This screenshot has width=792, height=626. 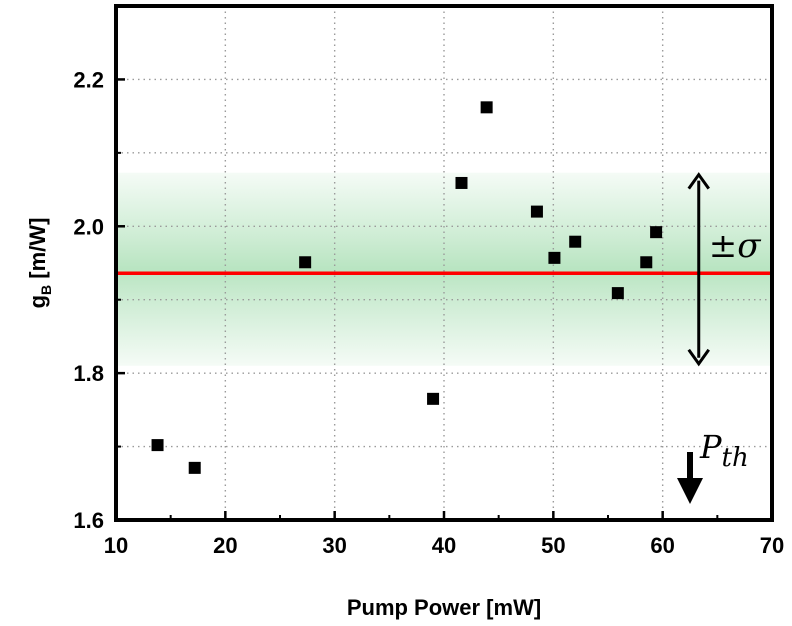 I want to click on threshold-annotation-subscript: th, so click(x=735, y=458).